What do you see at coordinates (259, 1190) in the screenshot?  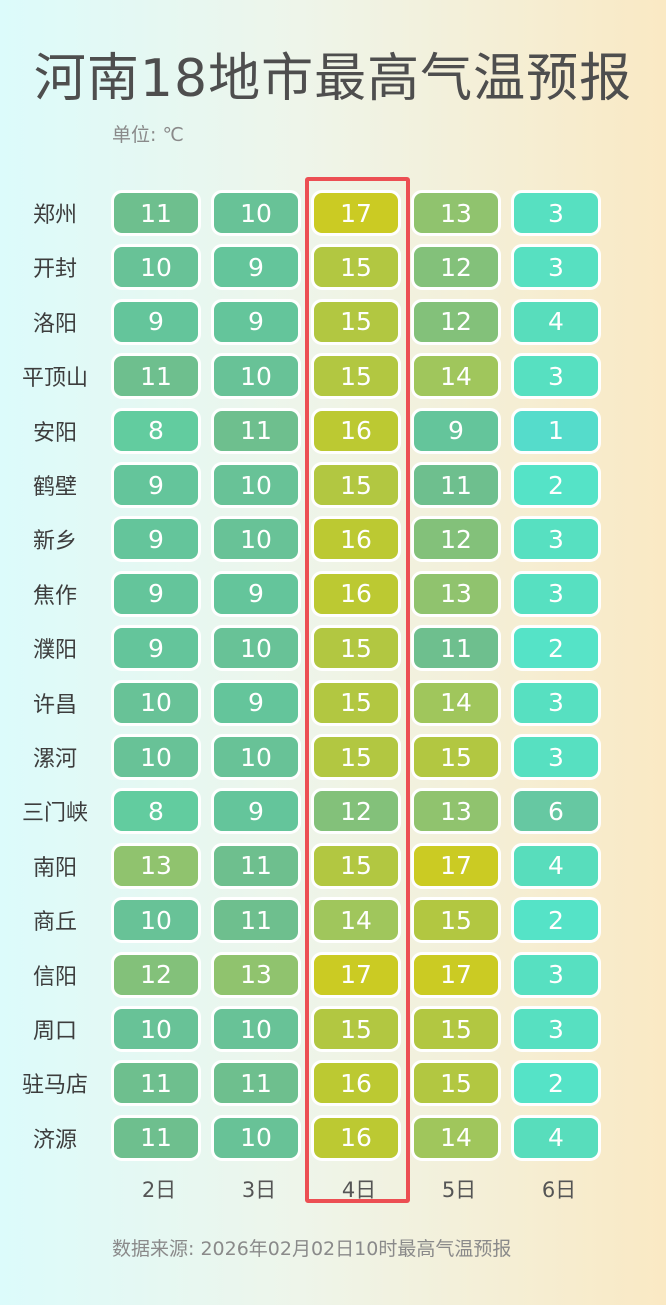 I see `day-label: 3日` at bounding box center [259, 1190].